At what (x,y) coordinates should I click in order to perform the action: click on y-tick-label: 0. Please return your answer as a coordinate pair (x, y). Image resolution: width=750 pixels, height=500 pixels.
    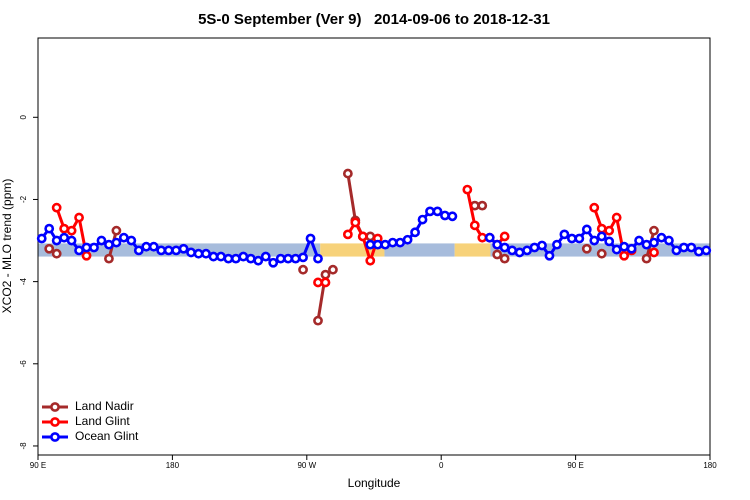
    Looking at the image, I should click on (23, 117).